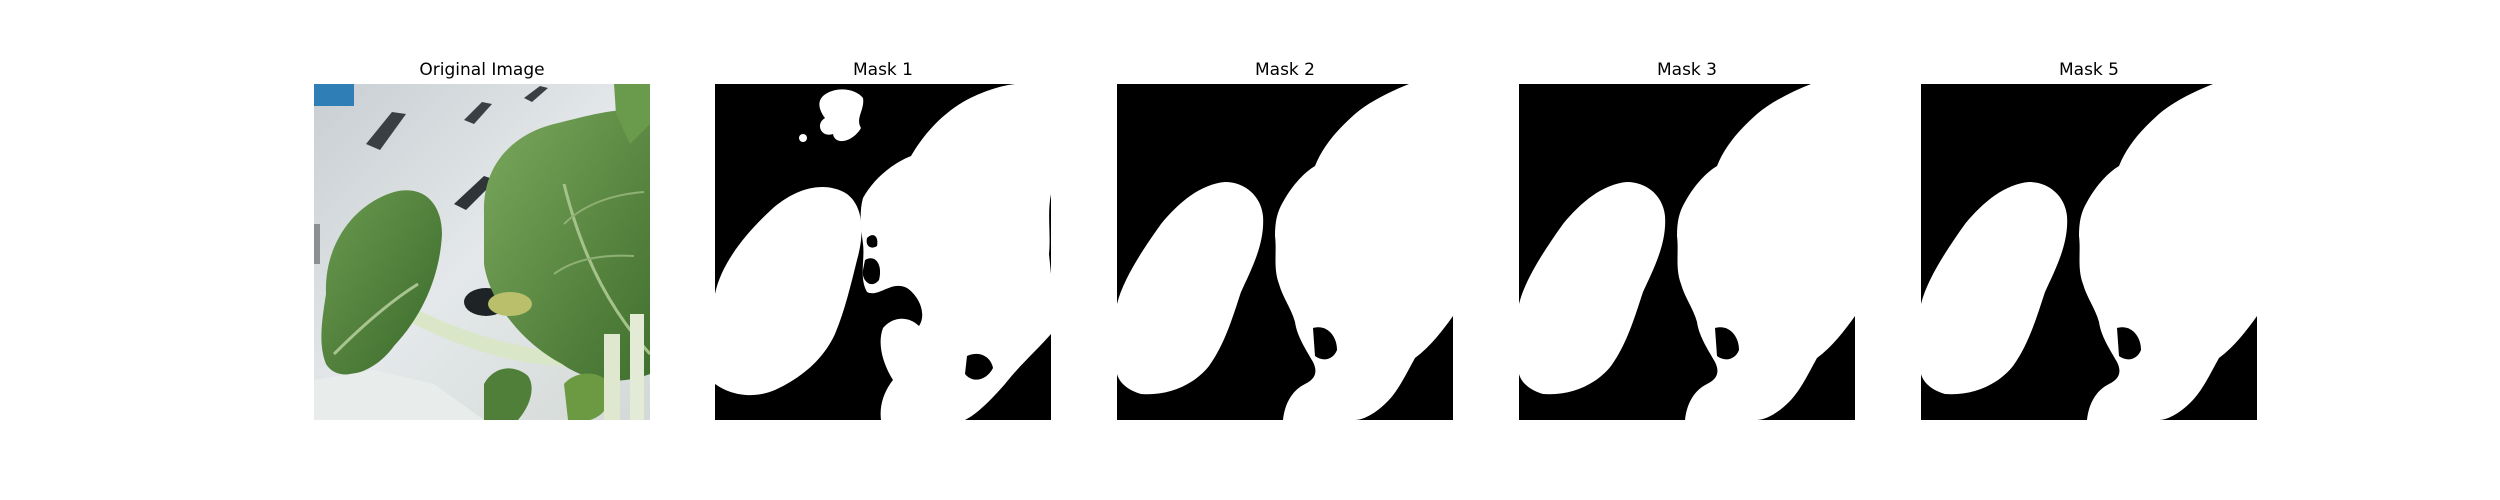 This screenshot has height=500, width=2500. I want to click on panel-title-mask-1: Mask 1, so click(882, 70).